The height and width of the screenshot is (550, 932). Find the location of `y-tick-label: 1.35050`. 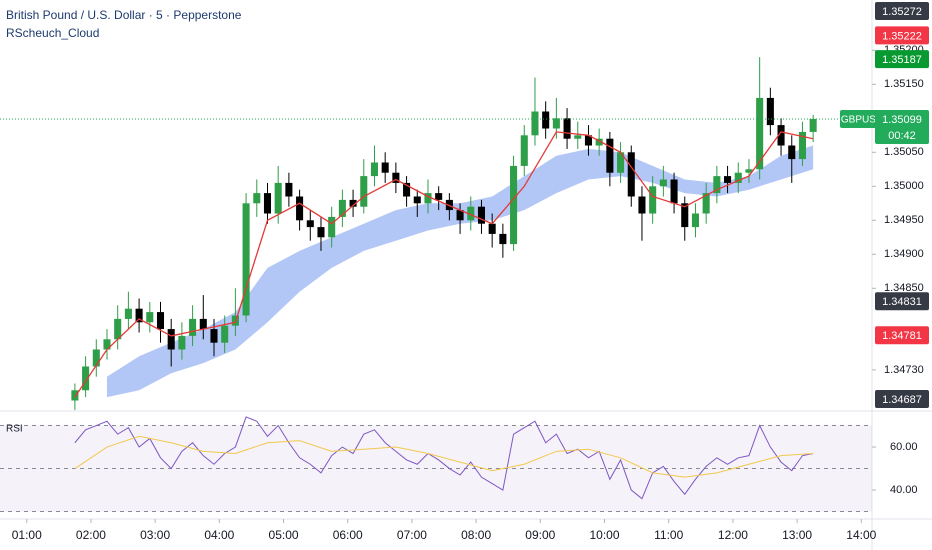

y-tick-label: 1.35050 is located at coordinates (904, 152).